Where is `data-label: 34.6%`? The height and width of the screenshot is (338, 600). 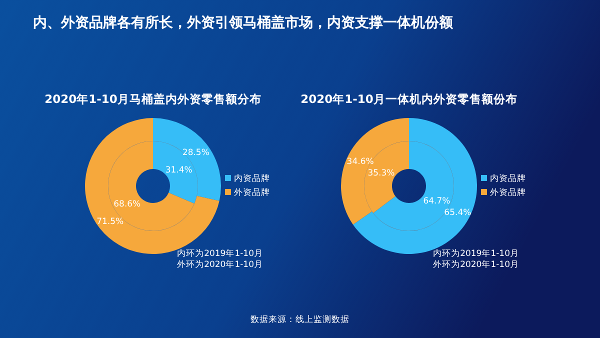 data-label: 34.6% is located at coordinates (360, 161).